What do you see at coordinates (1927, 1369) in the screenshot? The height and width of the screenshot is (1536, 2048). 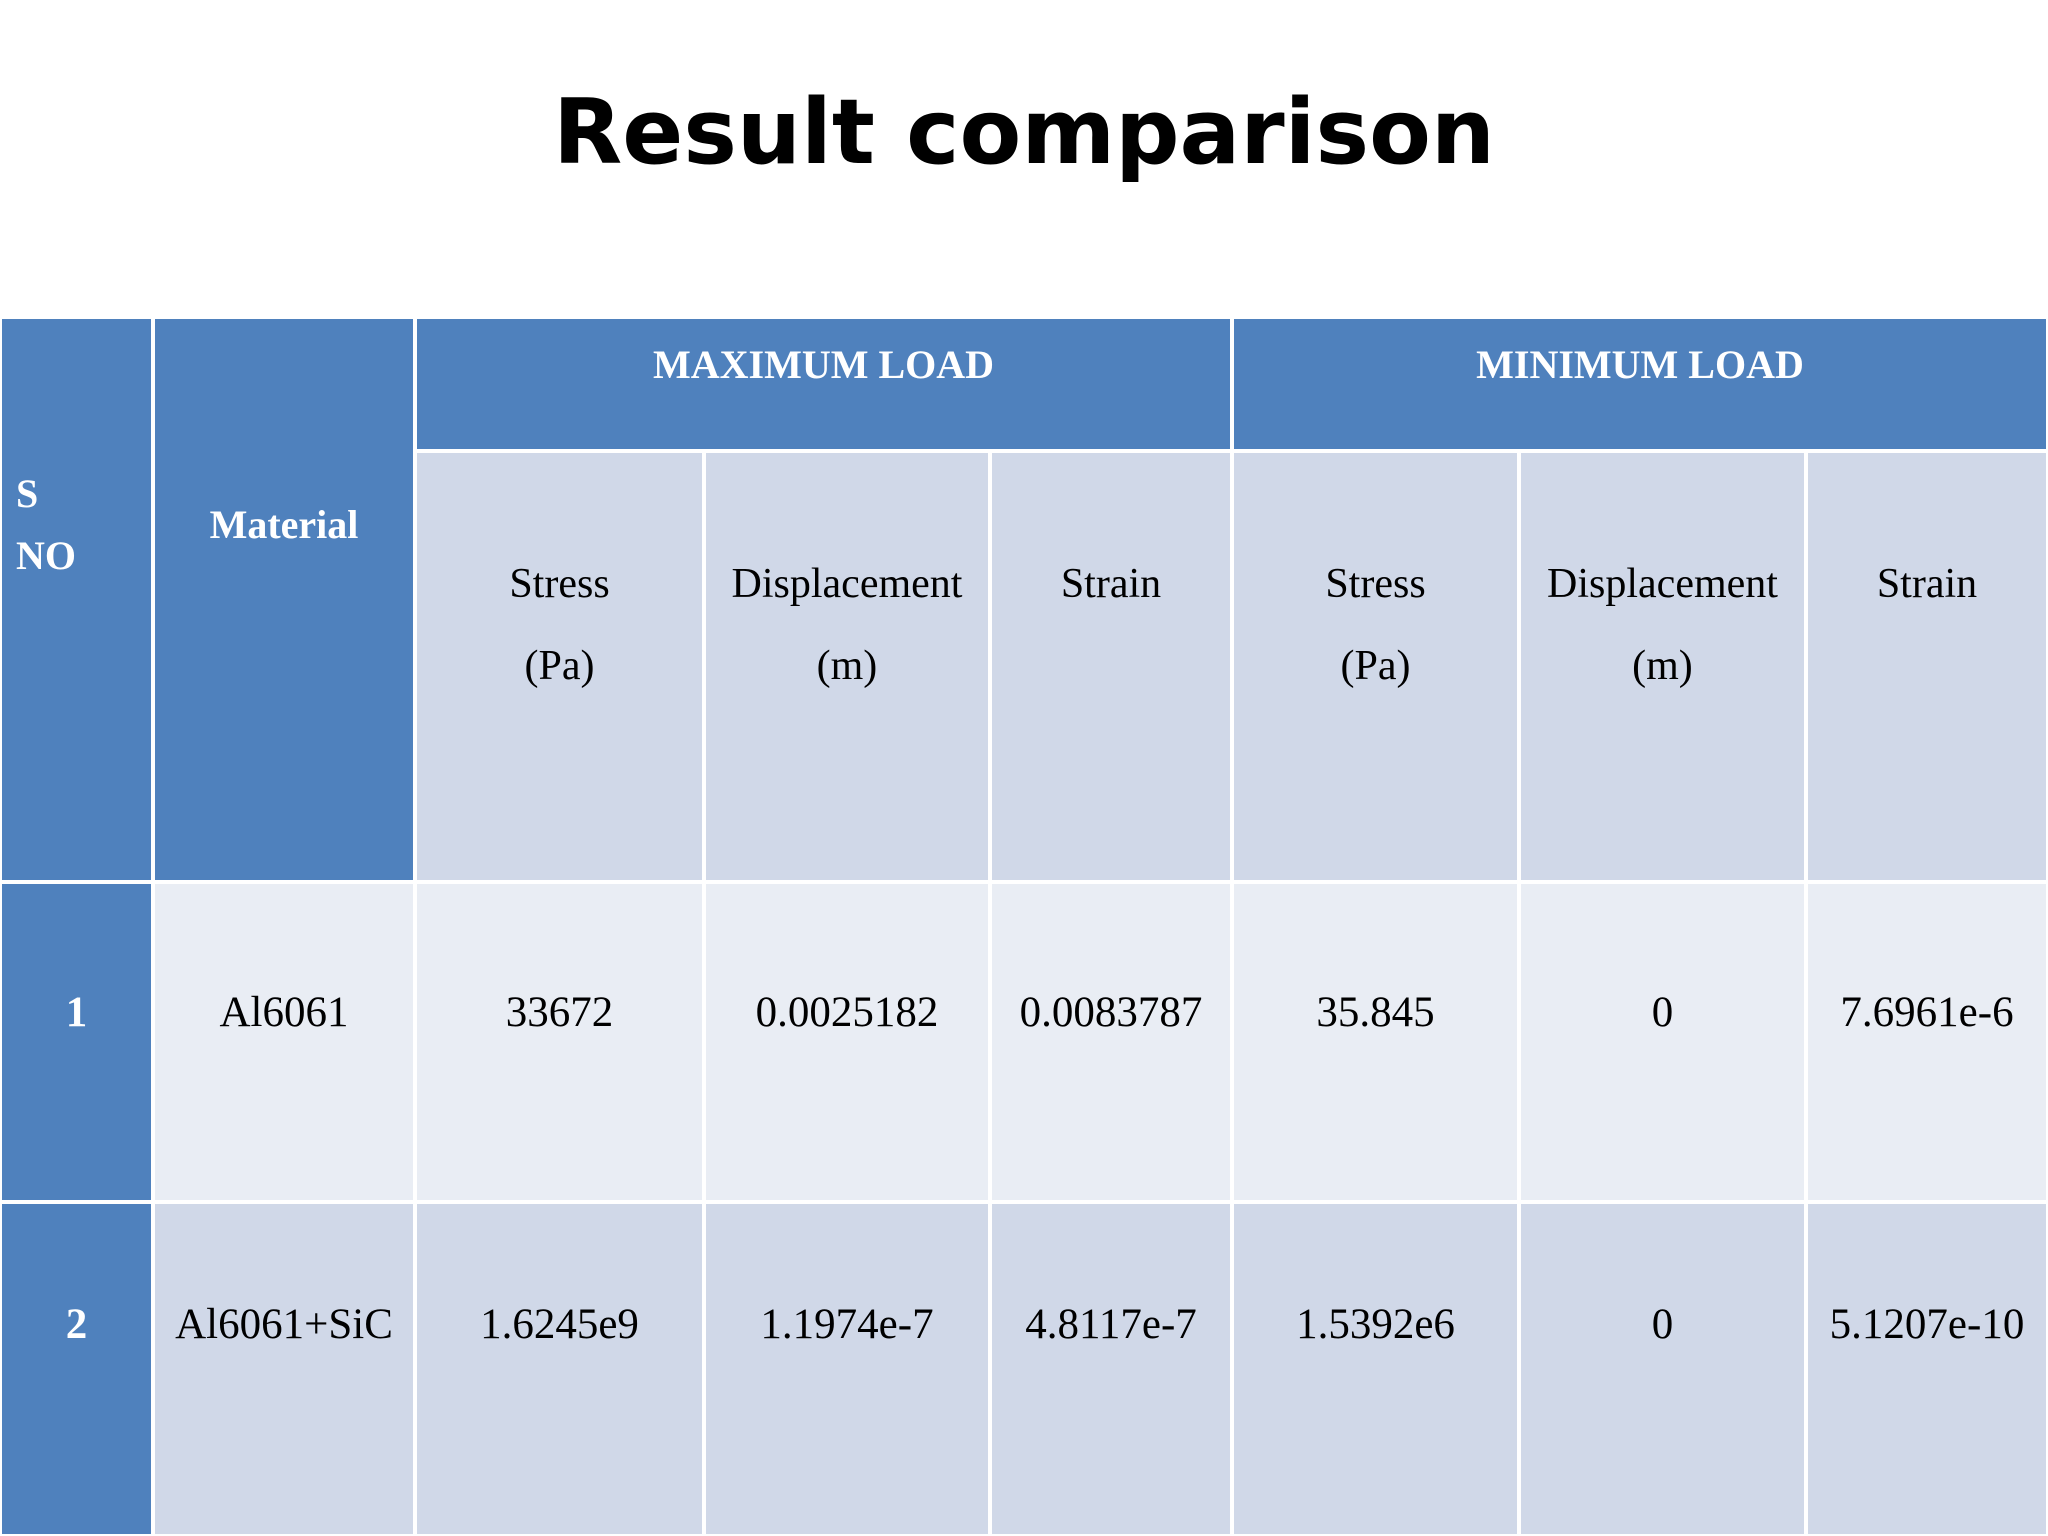 I see `table-cell: 5.1207e-10` at bounding box center [1927, 1369].